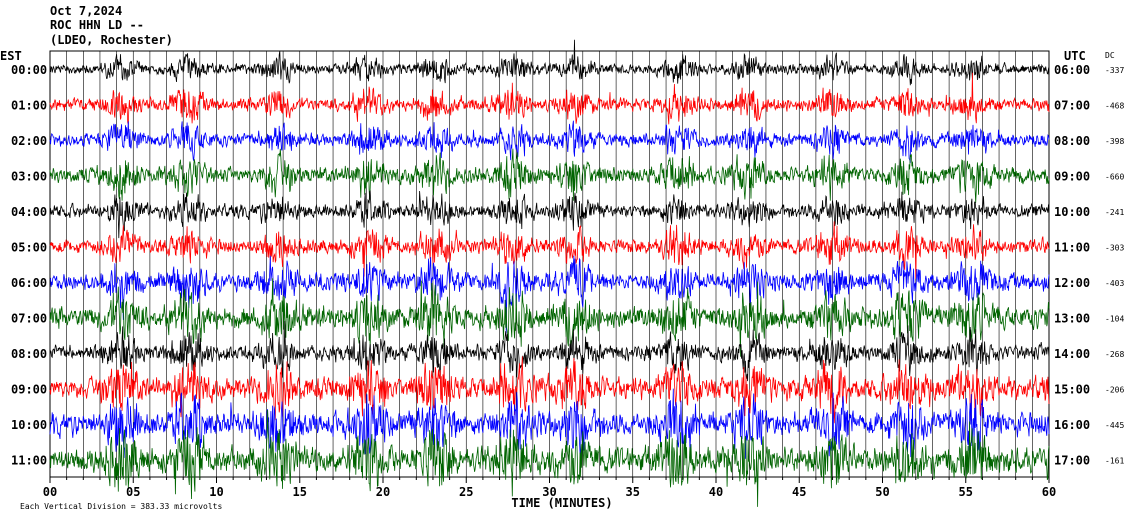 The height and width of the screenshot is (519, 1130). What do you see at coordinates (29, 248) in the screenshot?
I see `est-tick-label: 05:00` at bounding box center [29, 248].